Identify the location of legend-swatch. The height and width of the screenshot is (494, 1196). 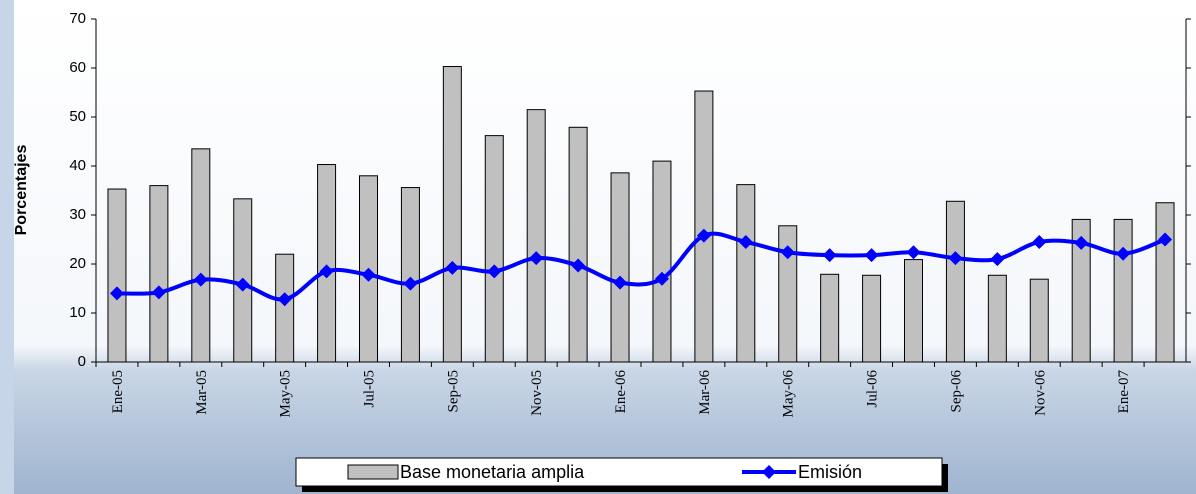
(373, 472).